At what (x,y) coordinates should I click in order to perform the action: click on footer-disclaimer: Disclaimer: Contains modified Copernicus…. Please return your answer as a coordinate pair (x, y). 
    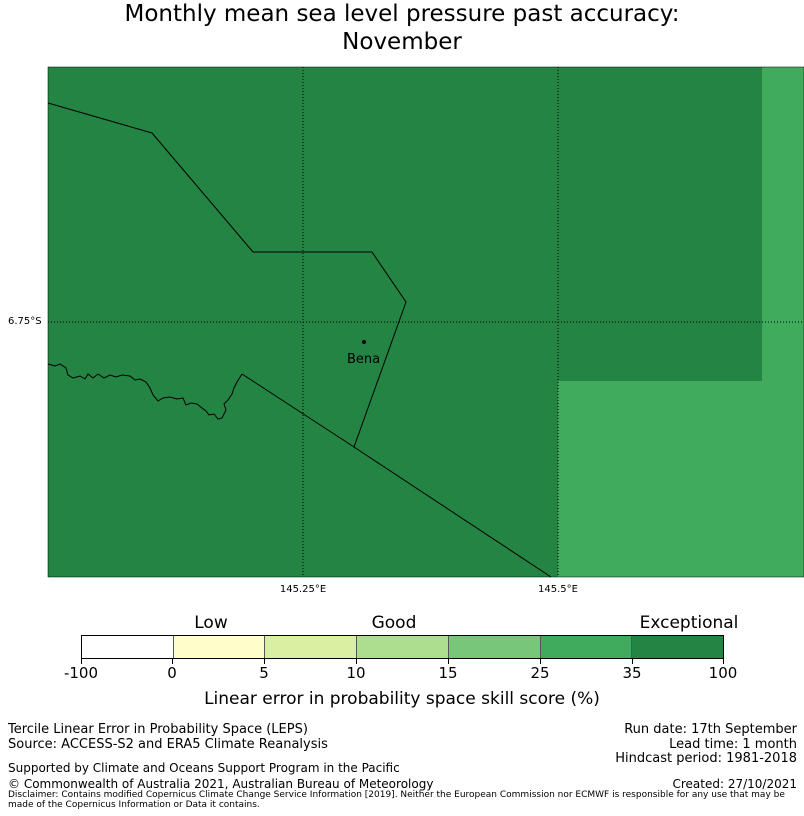
    Looking at the image, I should click on (396, 800).